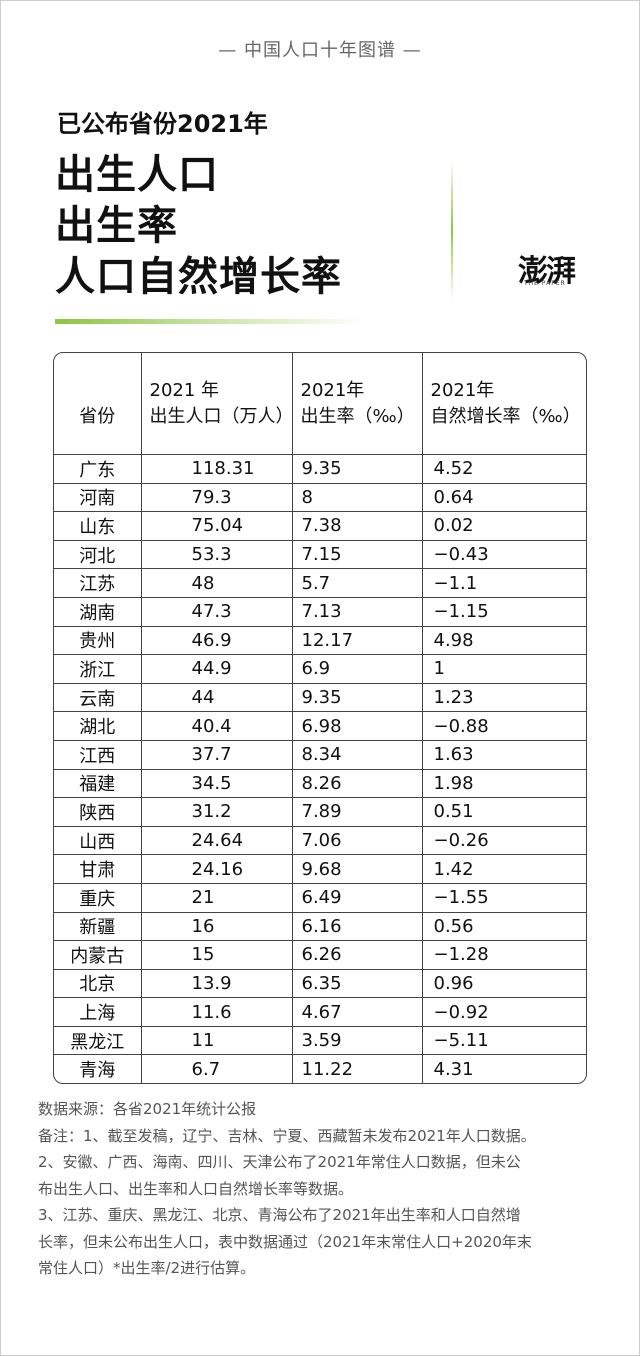  What do you see at coordinates (217, 555) in the screenshot?
I see `table-cell: 53.3` at bounding box center [217, 555].